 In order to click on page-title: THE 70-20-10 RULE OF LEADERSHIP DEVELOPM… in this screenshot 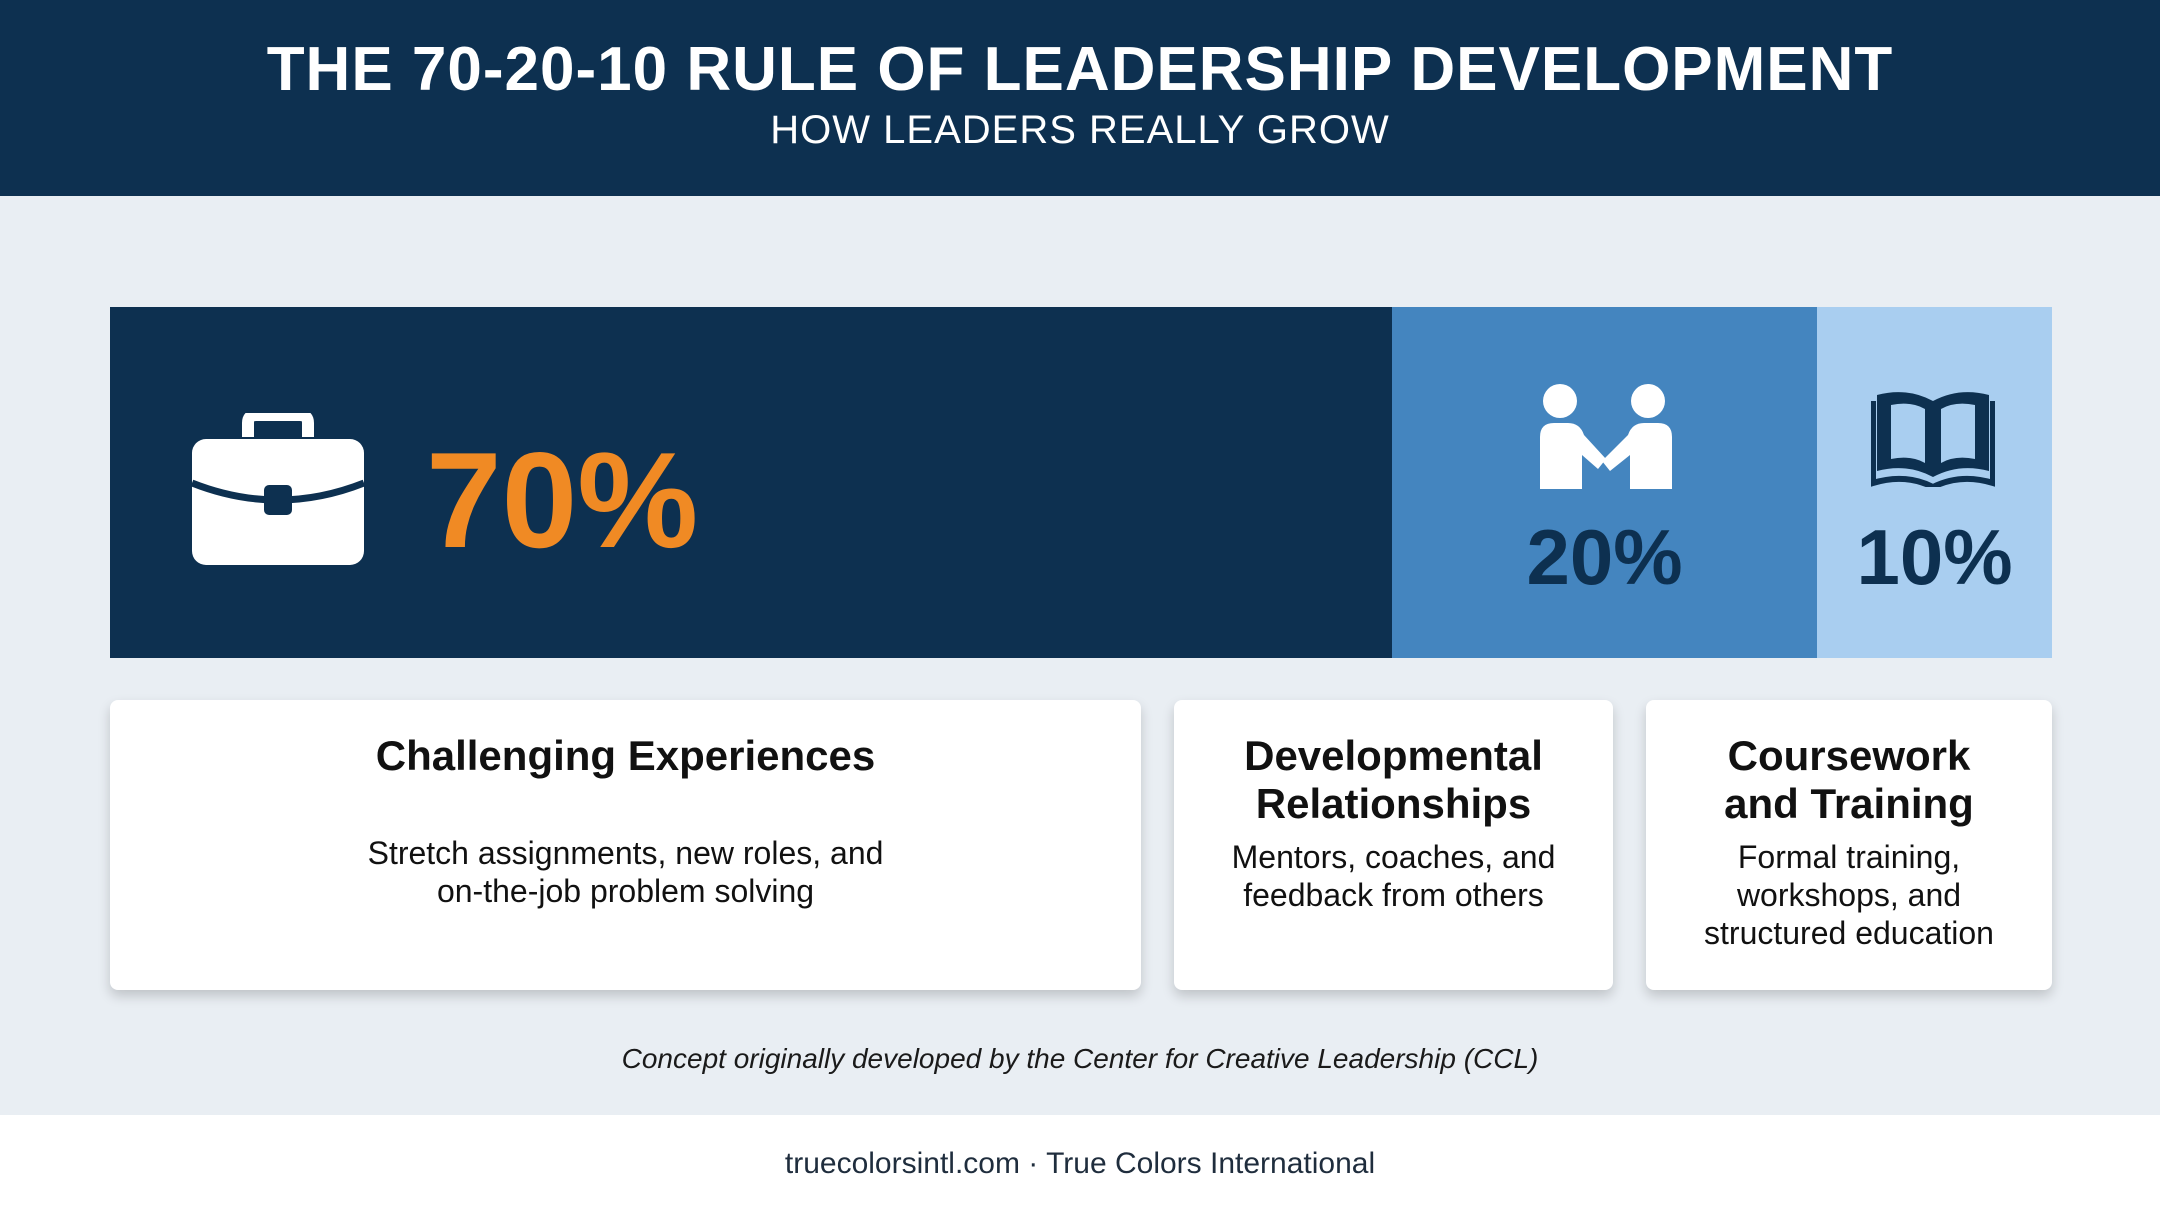, I will do `click(1080, 69)`.